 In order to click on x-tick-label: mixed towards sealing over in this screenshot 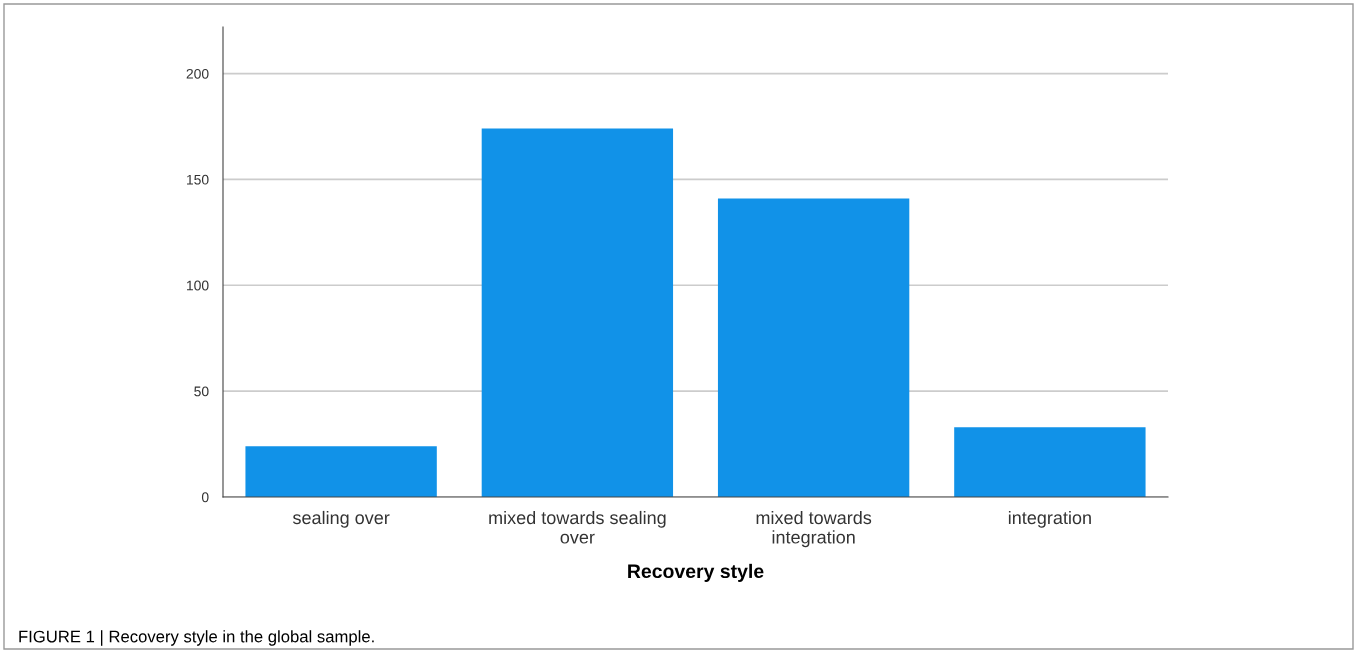, I will do `click(577, 527)`.